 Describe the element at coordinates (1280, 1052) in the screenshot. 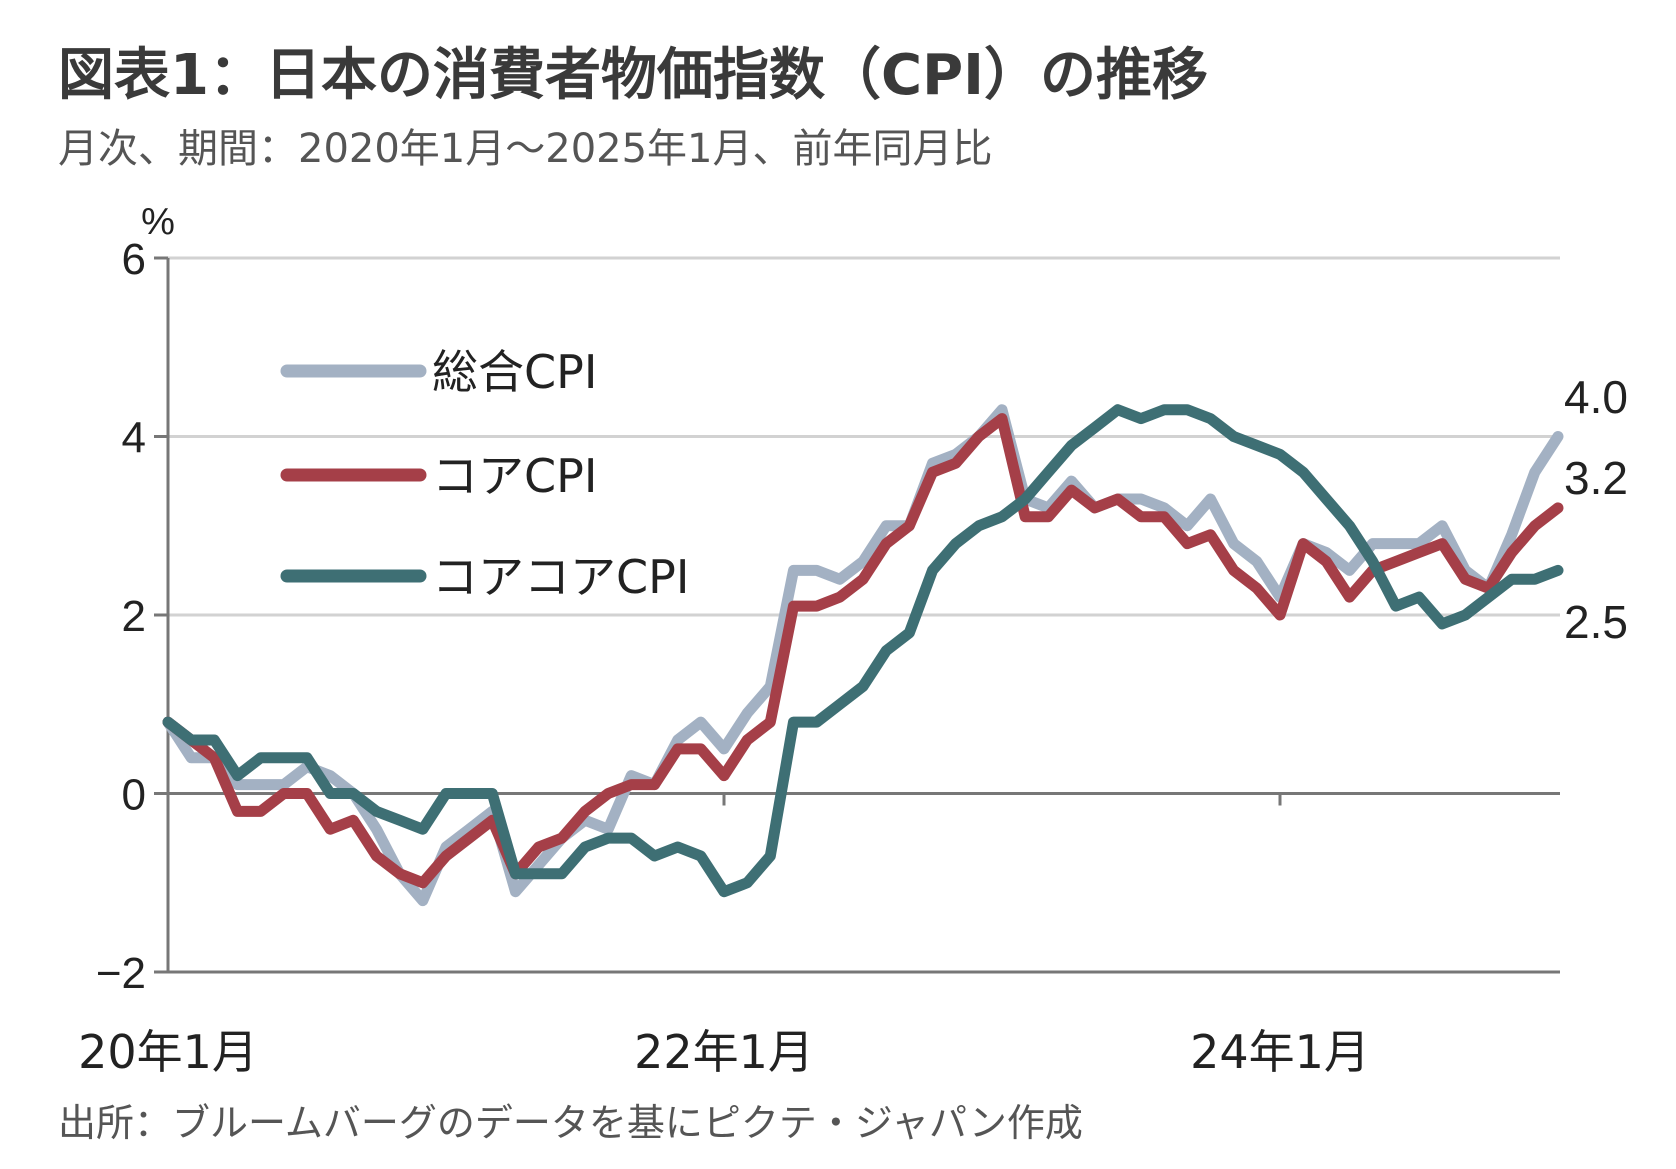

I see `x-tick-label: 24年1月` at that location.